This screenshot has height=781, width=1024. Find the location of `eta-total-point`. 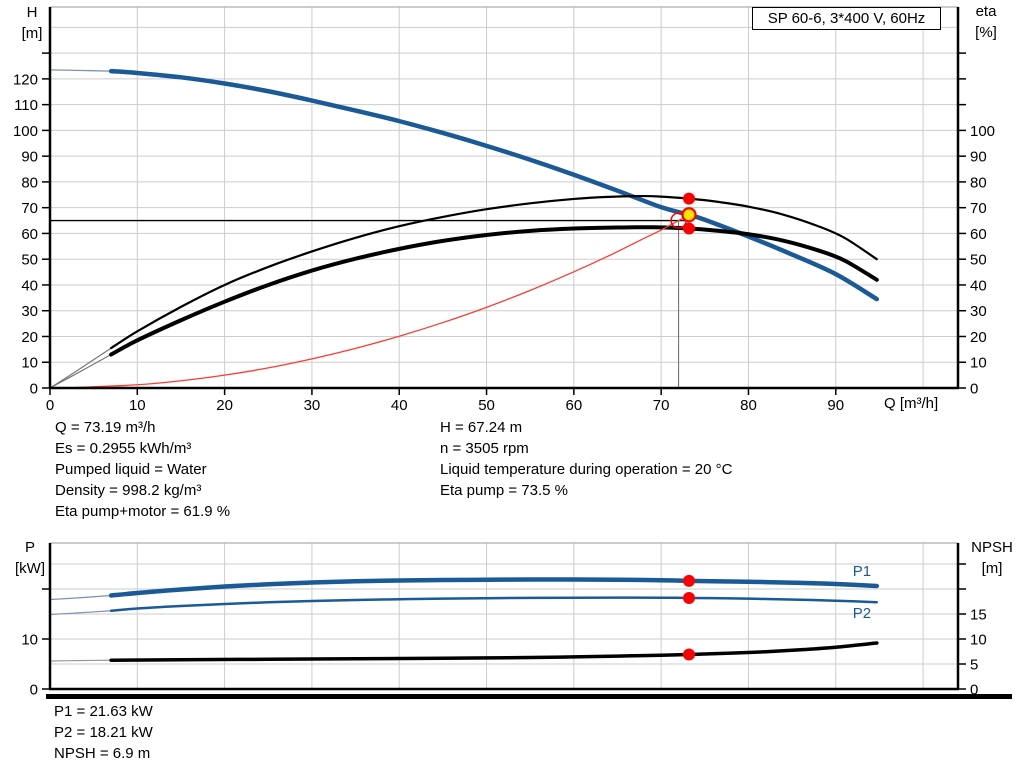

eta-total-point is located at coordinates (689, 228).